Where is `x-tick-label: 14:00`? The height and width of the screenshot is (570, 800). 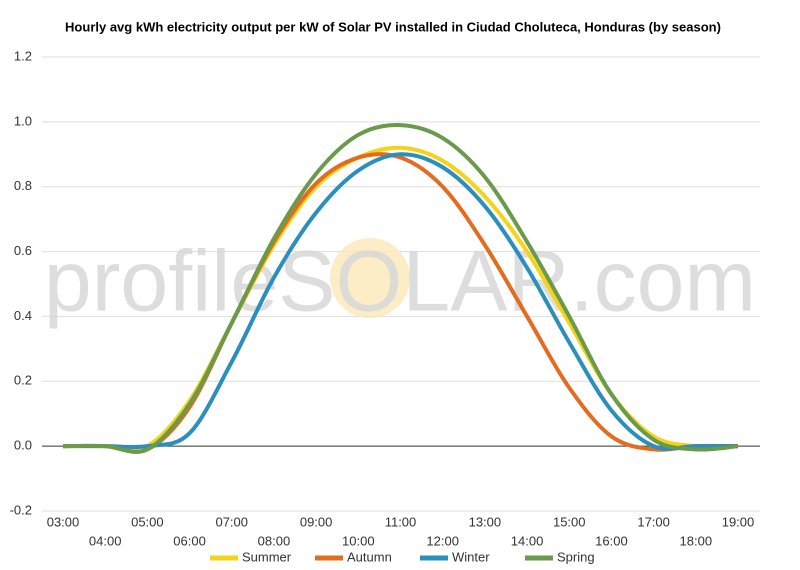 x-tick-label: 14:00 is located at coordinates (527, 540).